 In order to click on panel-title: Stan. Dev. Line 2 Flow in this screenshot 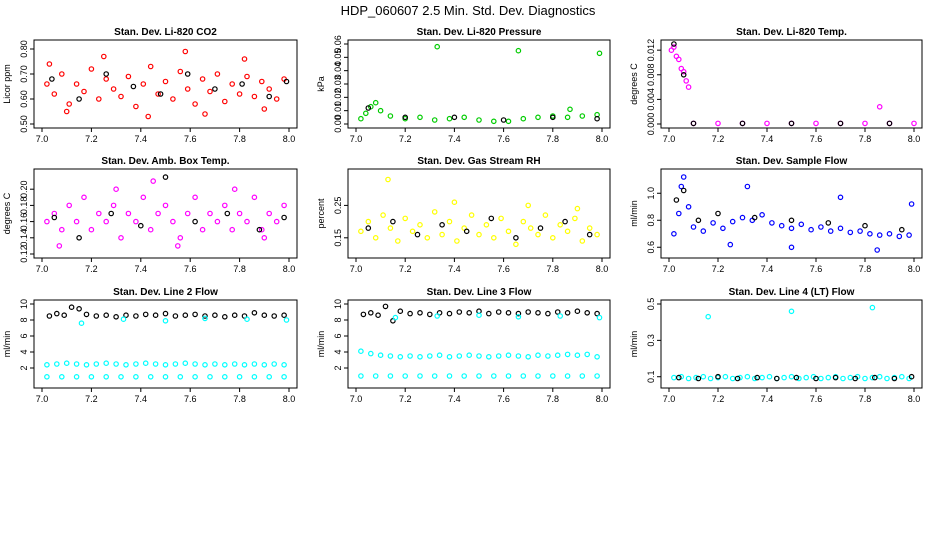, I will do `click(165, 292)`.